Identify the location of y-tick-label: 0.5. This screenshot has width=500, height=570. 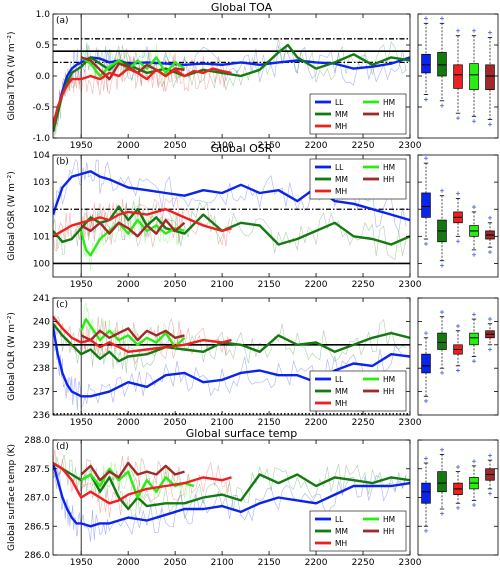
(43, 46).